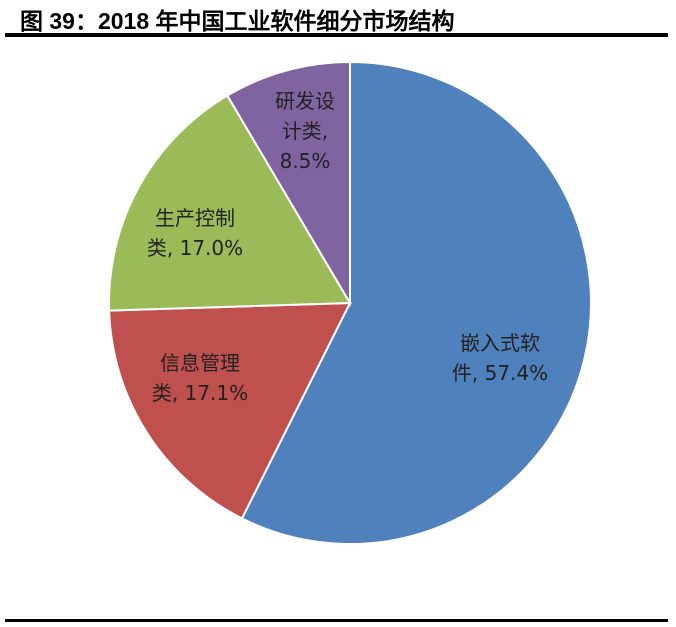  Describe the element at coordinates (200, 378) in the screenshot. I see `slice-label-2: 信息管理类, 17.1%` at that location.